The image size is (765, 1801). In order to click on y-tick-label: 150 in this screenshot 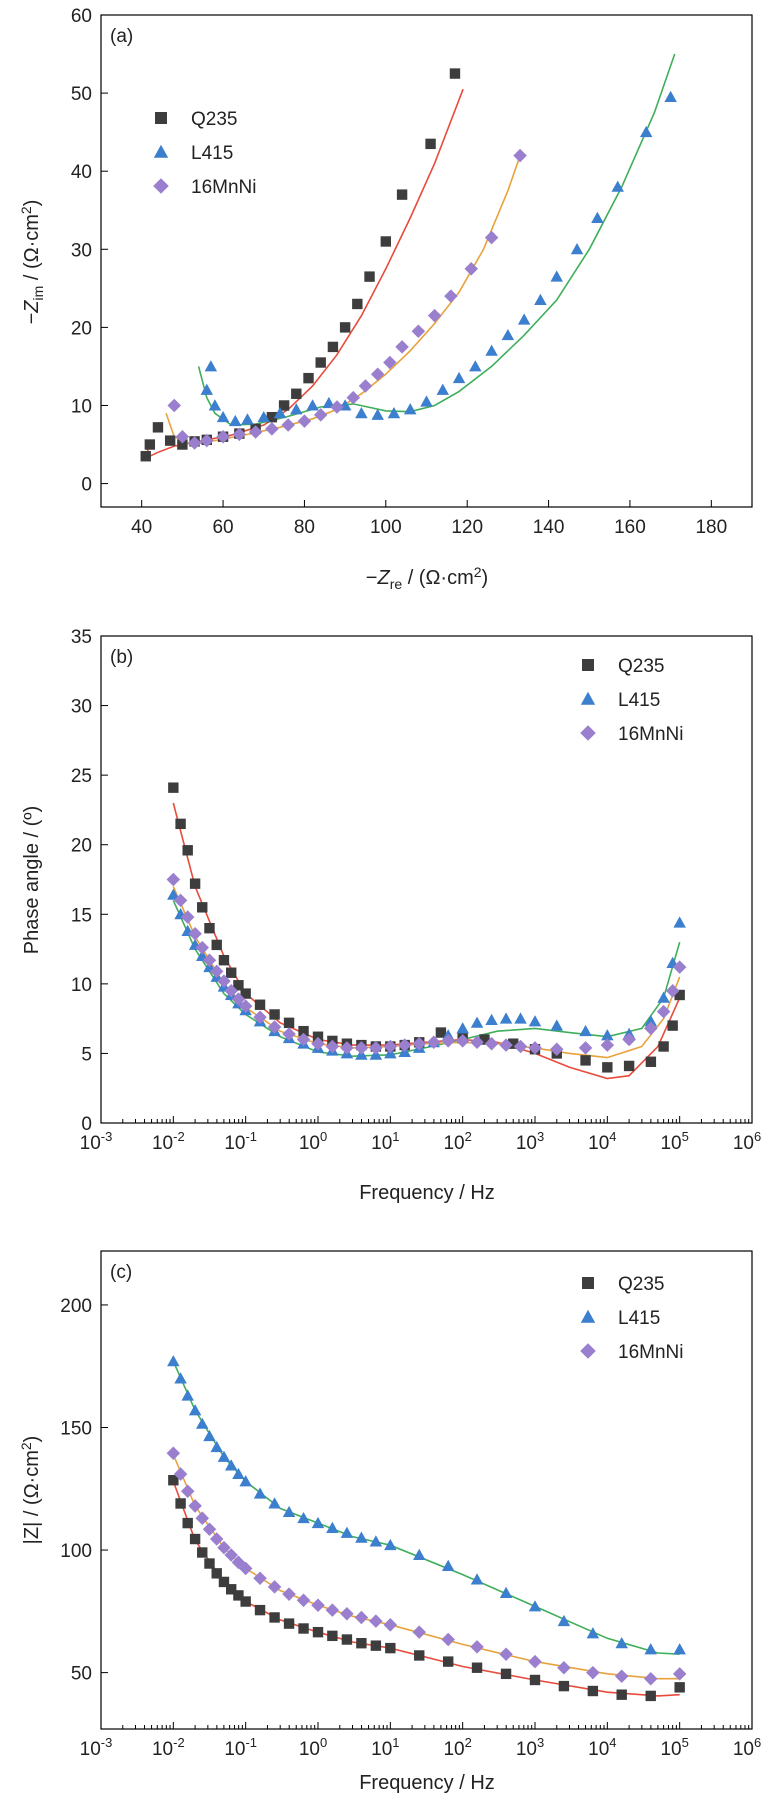, I will do `click(76, 1428)`.